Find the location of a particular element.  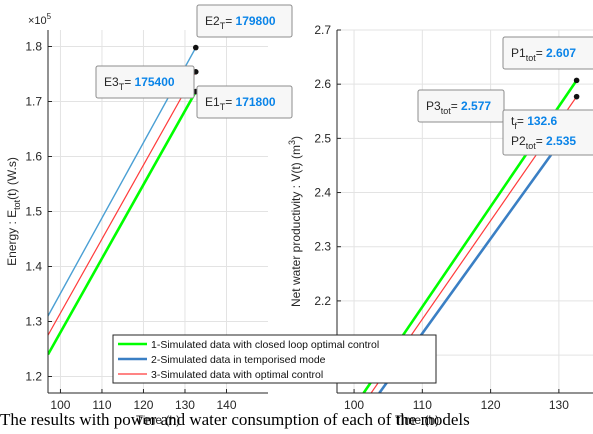

legend-box is located at coordinates (274, 359).